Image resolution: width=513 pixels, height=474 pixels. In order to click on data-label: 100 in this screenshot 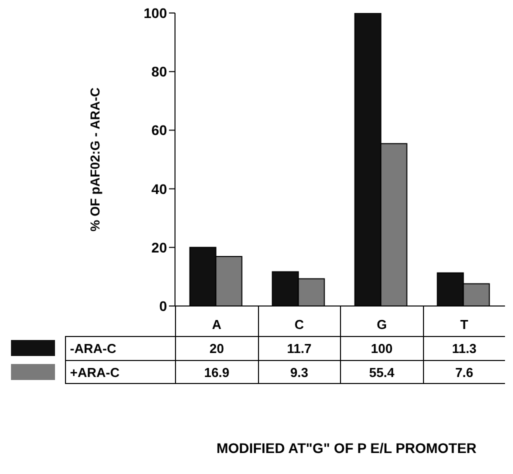, I will do `click(381, 348)`.